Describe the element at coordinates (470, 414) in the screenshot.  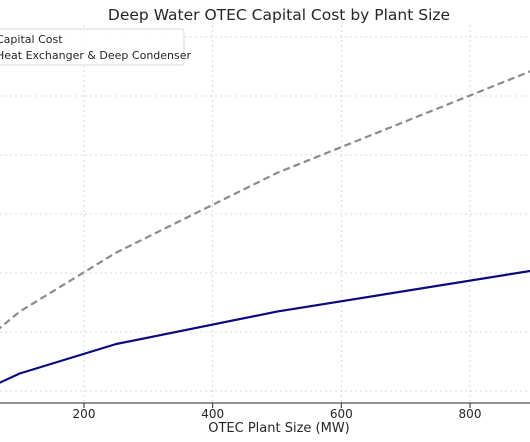
I see `x-tick-label: 800` at that location.